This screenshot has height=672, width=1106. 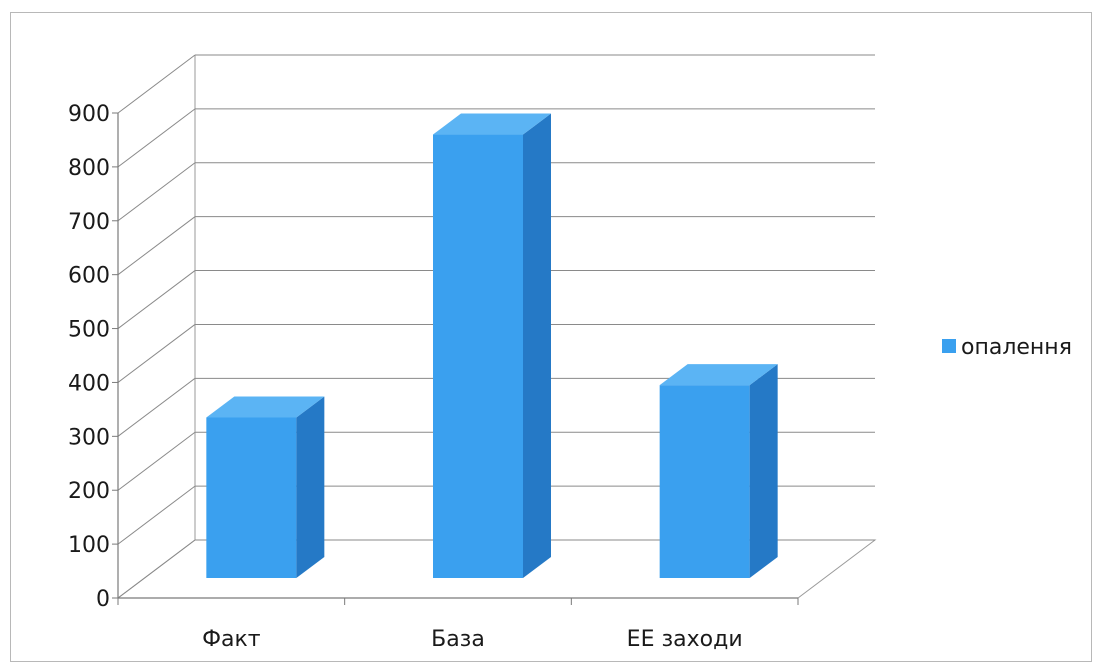 I want to click on y-tick-label: 600, so click(x=89, y=276).